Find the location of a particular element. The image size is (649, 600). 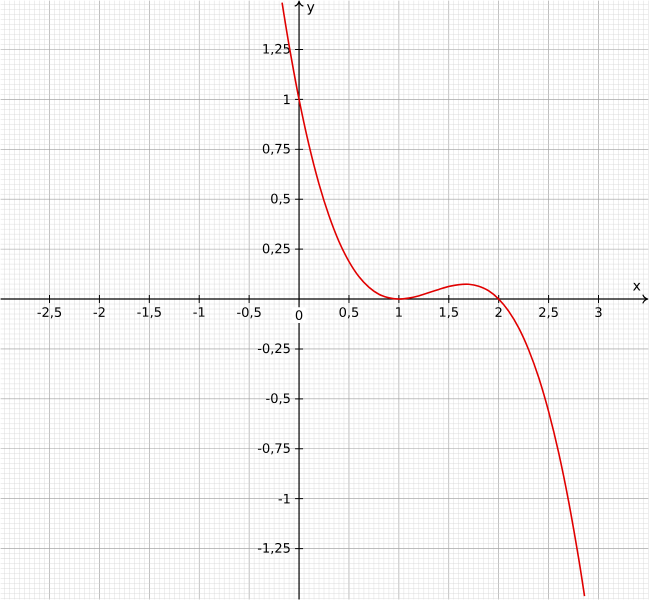

x-tick-label: 2,5 is located at coordinates (548, 312).